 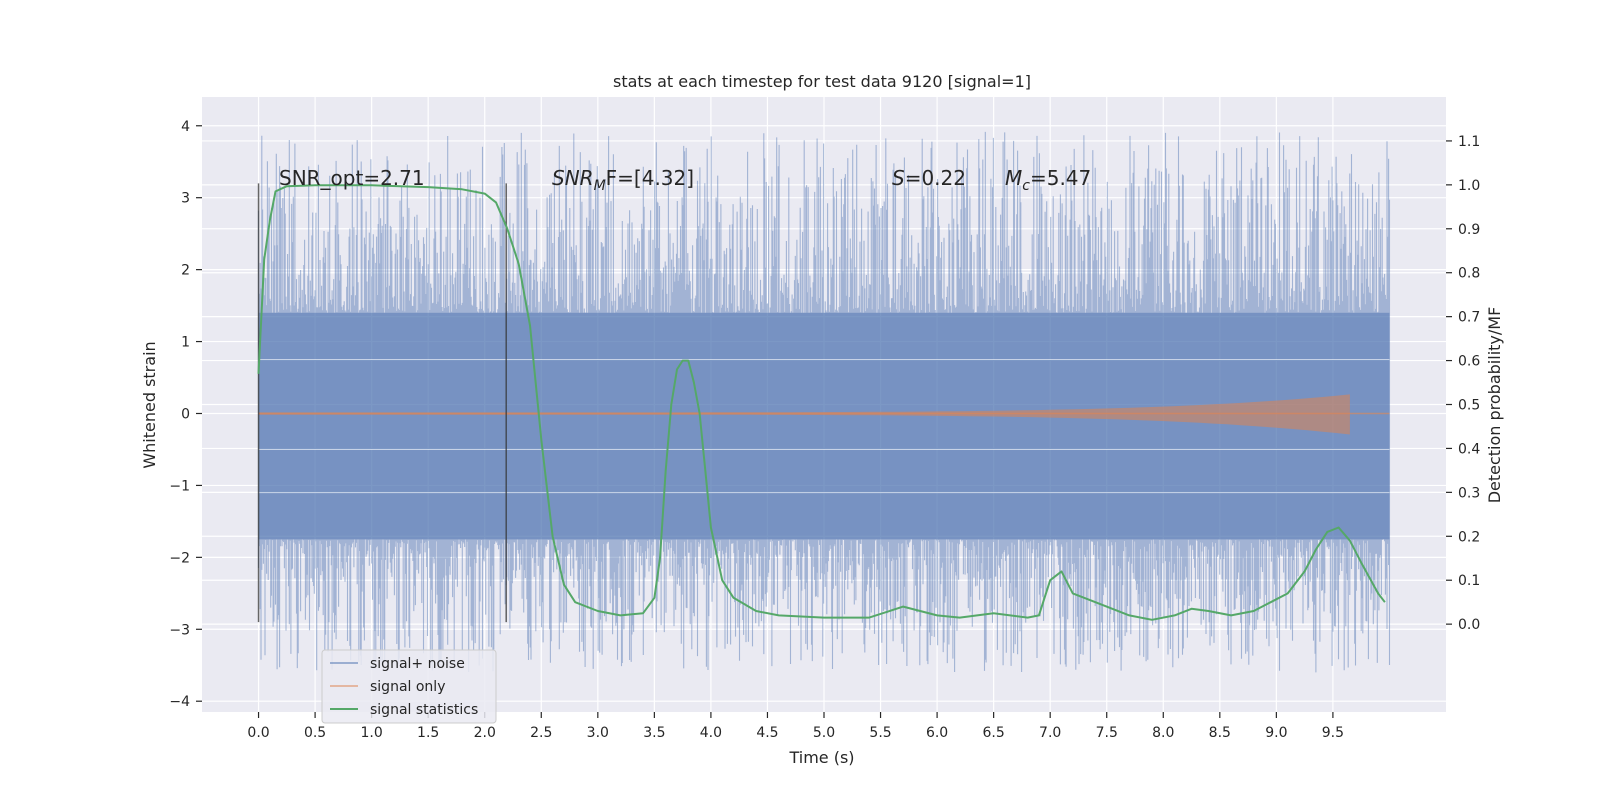 I want to click on x-tick-label: 9.0, so click(x=1276, y=733).